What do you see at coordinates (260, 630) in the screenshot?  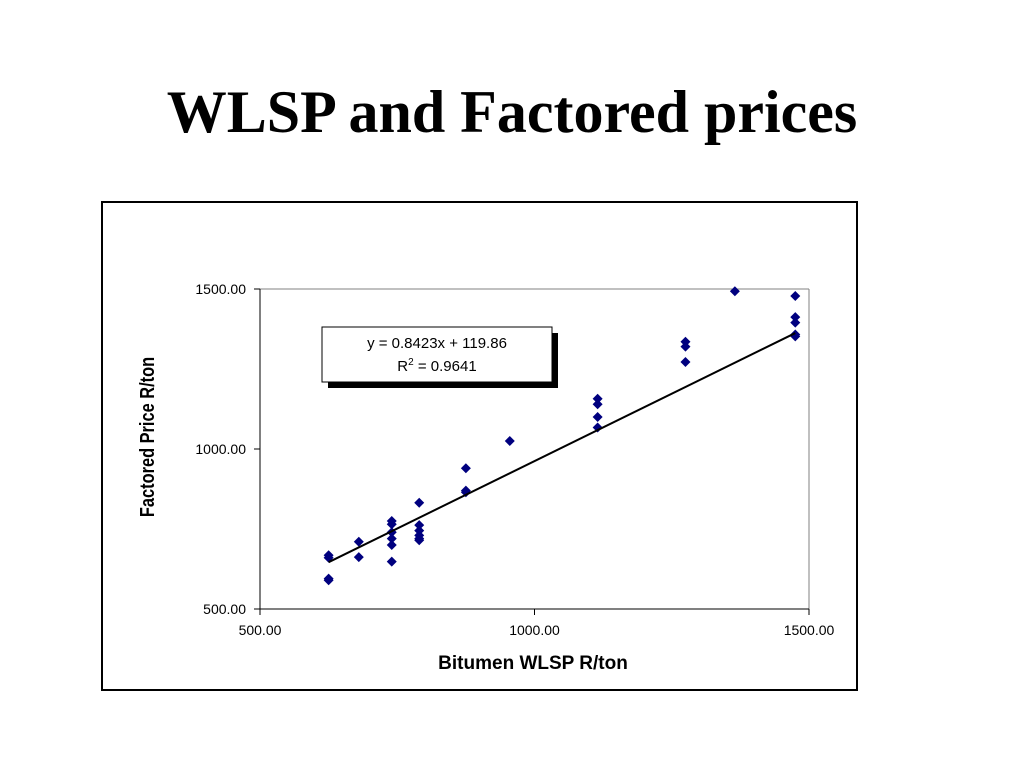 I see `x-tick-label: 500.00` at bounding box center [260, 630].